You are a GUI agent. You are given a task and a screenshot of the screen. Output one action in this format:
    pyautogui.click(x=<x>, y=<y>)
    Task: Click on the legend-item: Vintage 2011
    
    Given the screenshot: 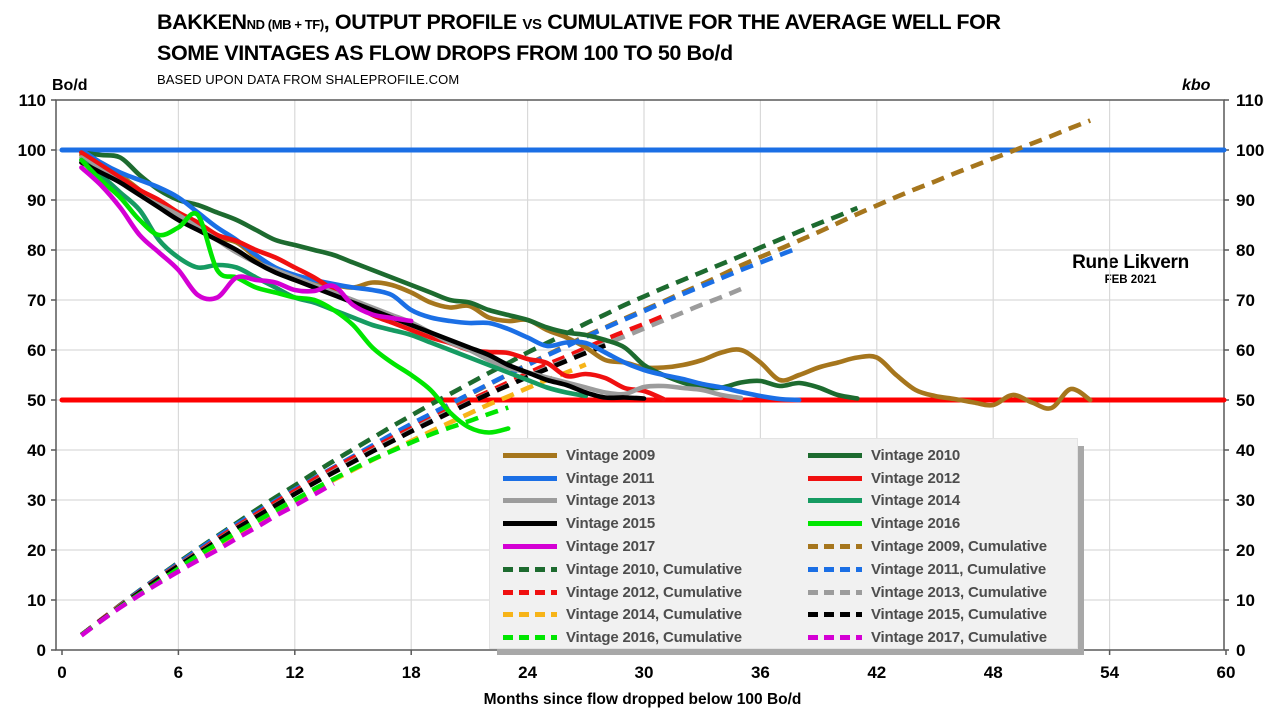 What is the action you would take?
    pyautogui.click(x=654, y=478)
    